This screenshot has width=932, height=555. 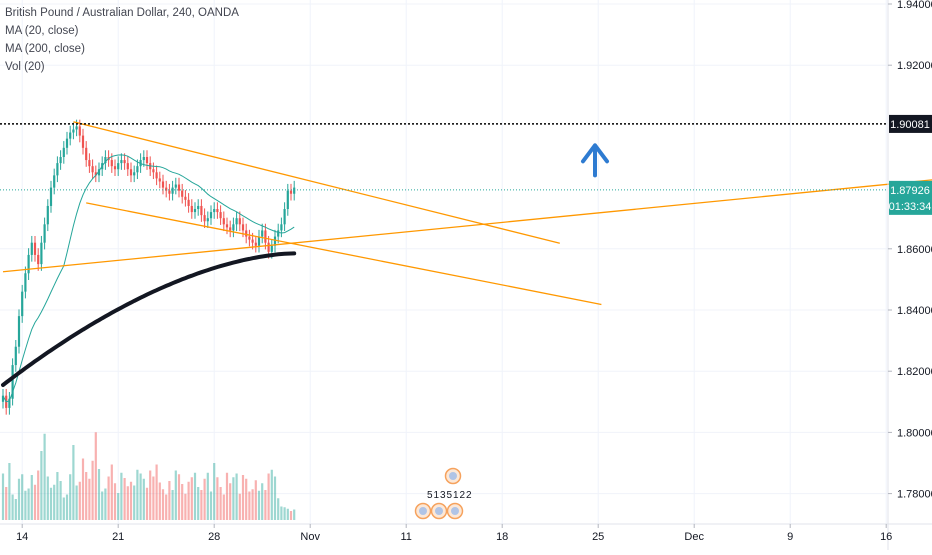 What do you see at coordinates (45, 49) in the screenshot?
I see `indicator-ma200-label: MA (200, close)` at bounding box center [45, 49].